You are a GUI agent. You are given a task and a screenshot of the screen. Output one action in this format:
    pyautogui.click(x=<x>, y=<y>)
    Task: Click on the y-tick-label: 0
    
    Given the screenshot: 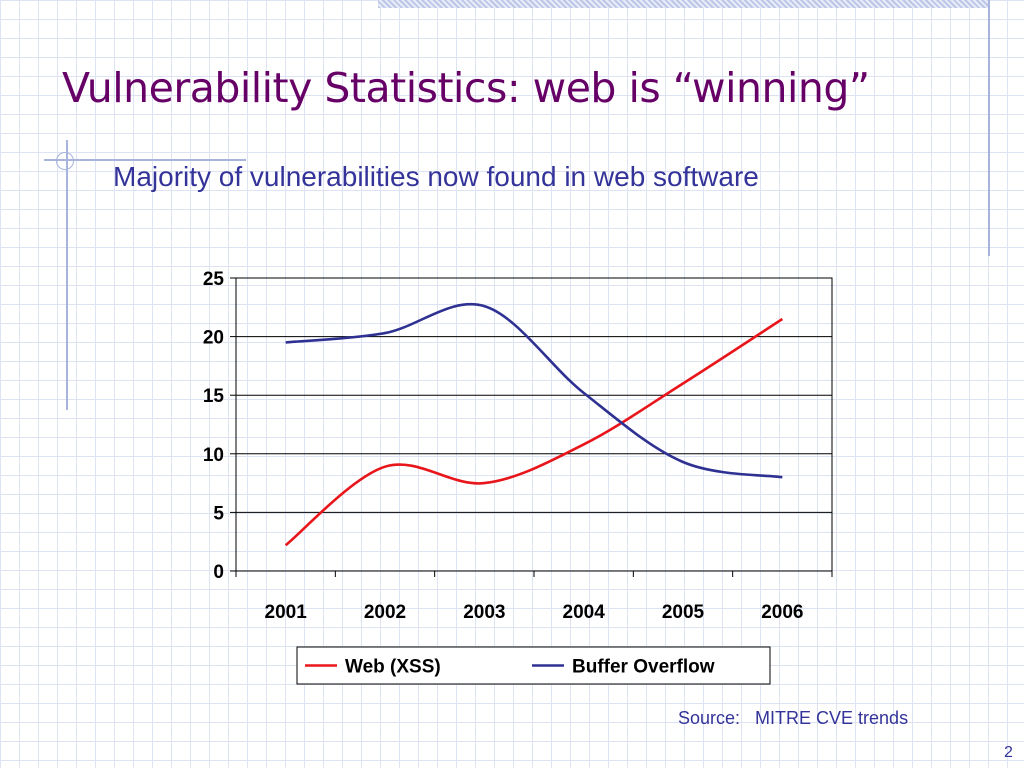 What is the action you would take?
    pyautogui.click(x=218, y=572)
    